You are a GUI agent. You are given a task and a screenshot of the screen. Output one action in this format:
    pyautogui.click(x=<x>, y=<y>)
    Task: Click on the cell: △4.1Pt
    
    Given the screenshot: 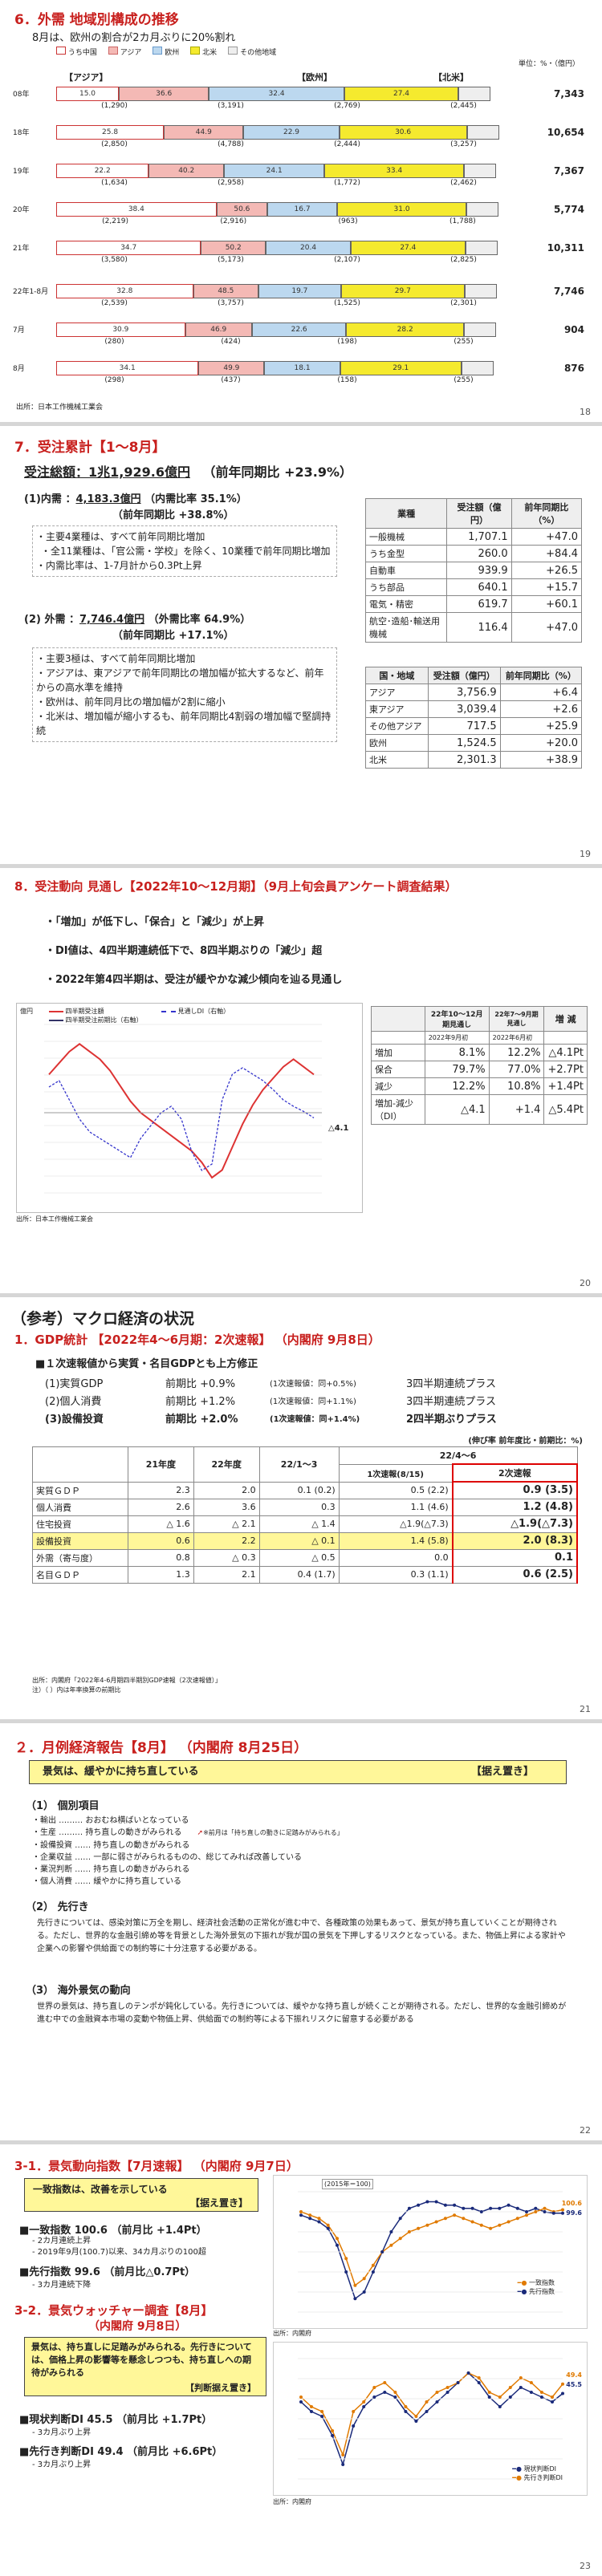 What is the action you would take?
    pyautogui.click(x=565, y=1052)
    